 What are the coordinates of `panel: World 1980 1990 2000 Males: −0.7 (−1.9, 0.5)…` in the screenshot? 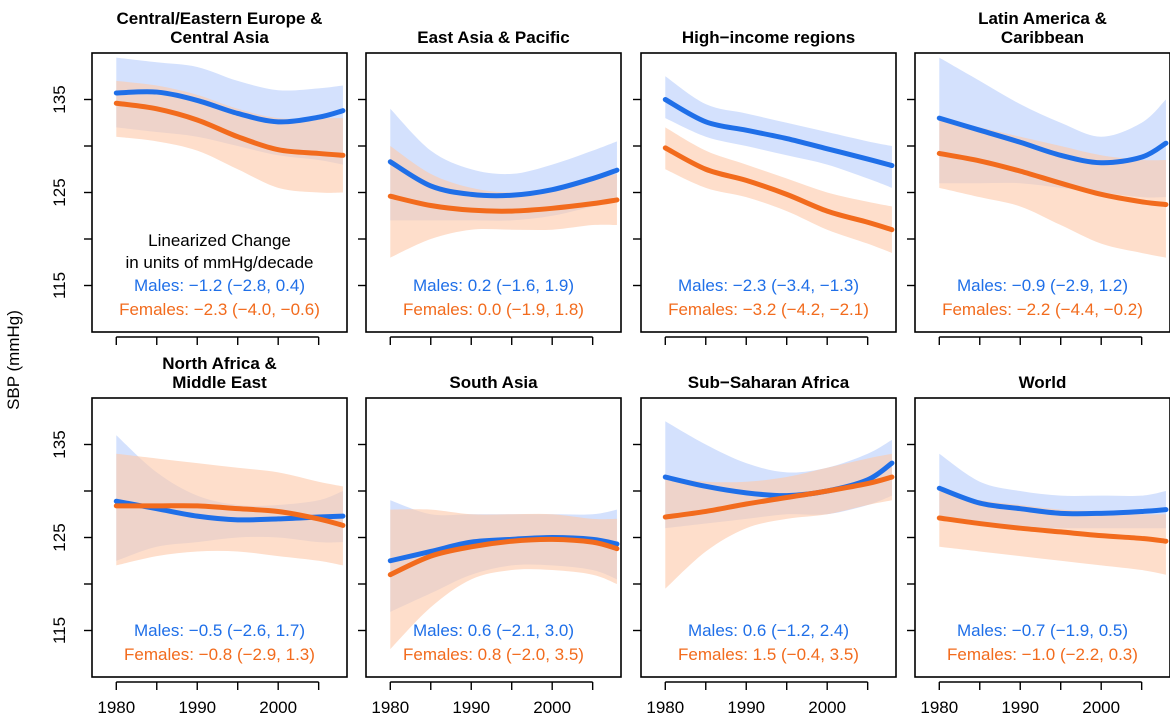 It's located at (1038, 545).